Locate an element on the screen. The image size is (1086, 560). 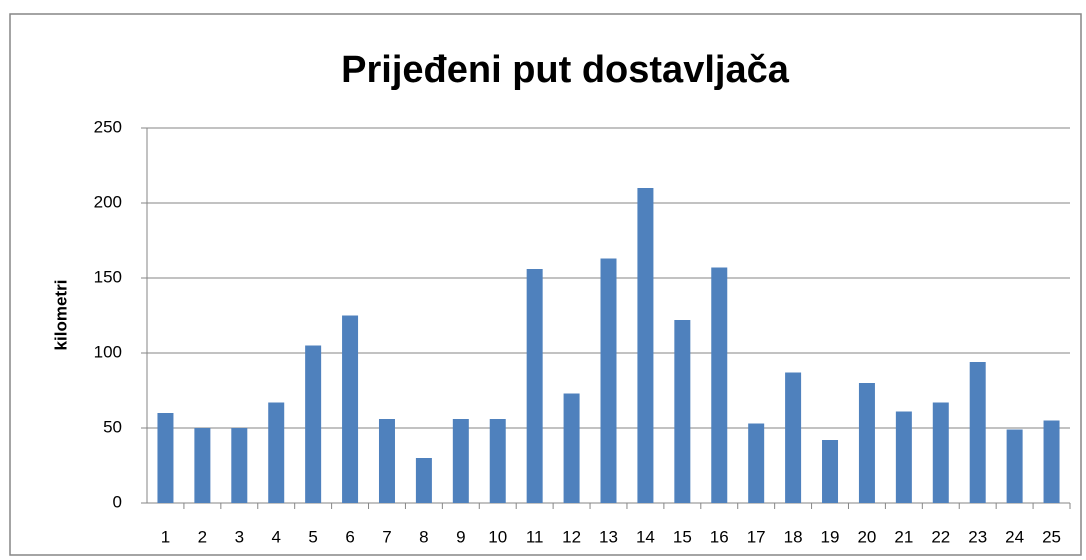
x-tick-label: 11 is located at coordinates (535, 536).